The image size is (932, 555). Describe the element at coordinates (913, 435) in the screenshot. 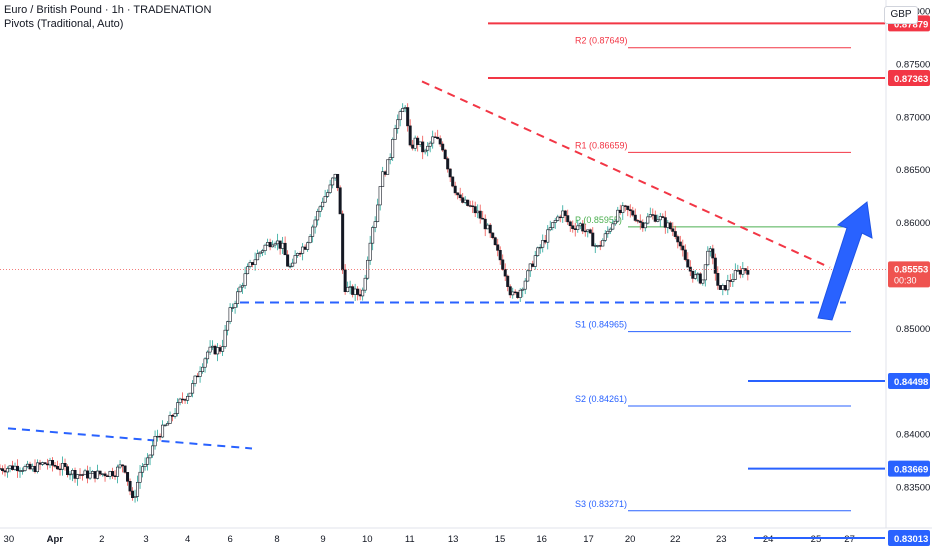

I see `y-tick-label: 0.84000` at that location.